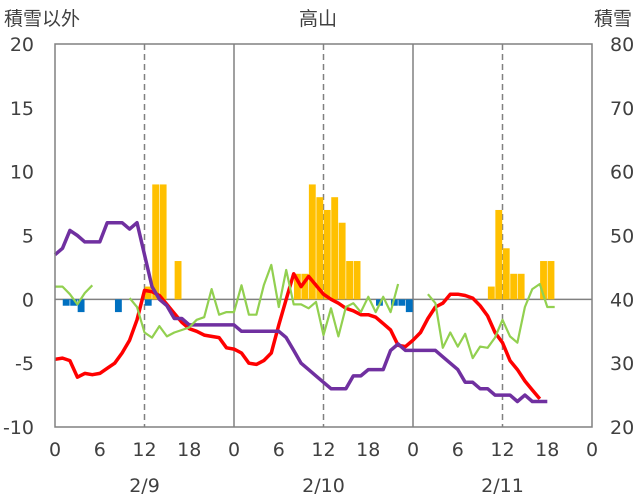 The width and height of the screenshot is (636, 501). What do you see at coordinates (622, 364) in the screenshot?
I see `y-right-tick-label: 30` at bounding box center [622, 364].